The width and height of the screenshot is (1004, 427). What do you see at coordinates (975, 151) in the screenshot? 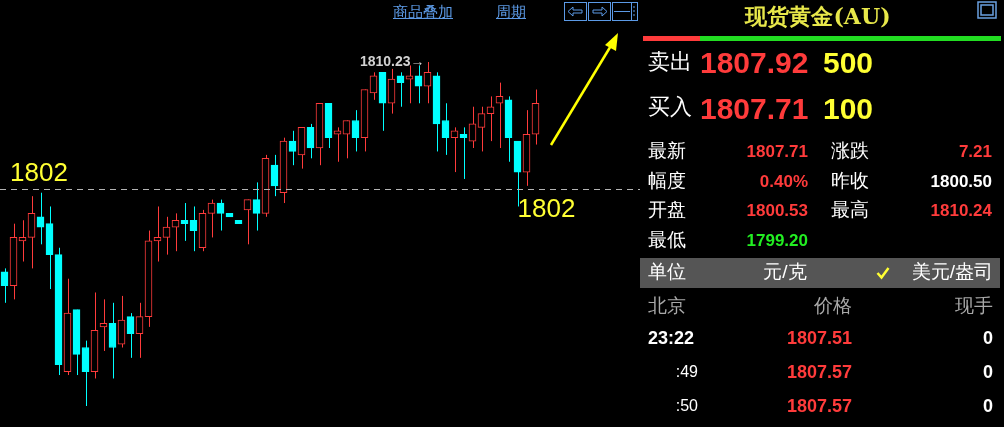
I see `text: 7.21` at bounding box center [975, 151].